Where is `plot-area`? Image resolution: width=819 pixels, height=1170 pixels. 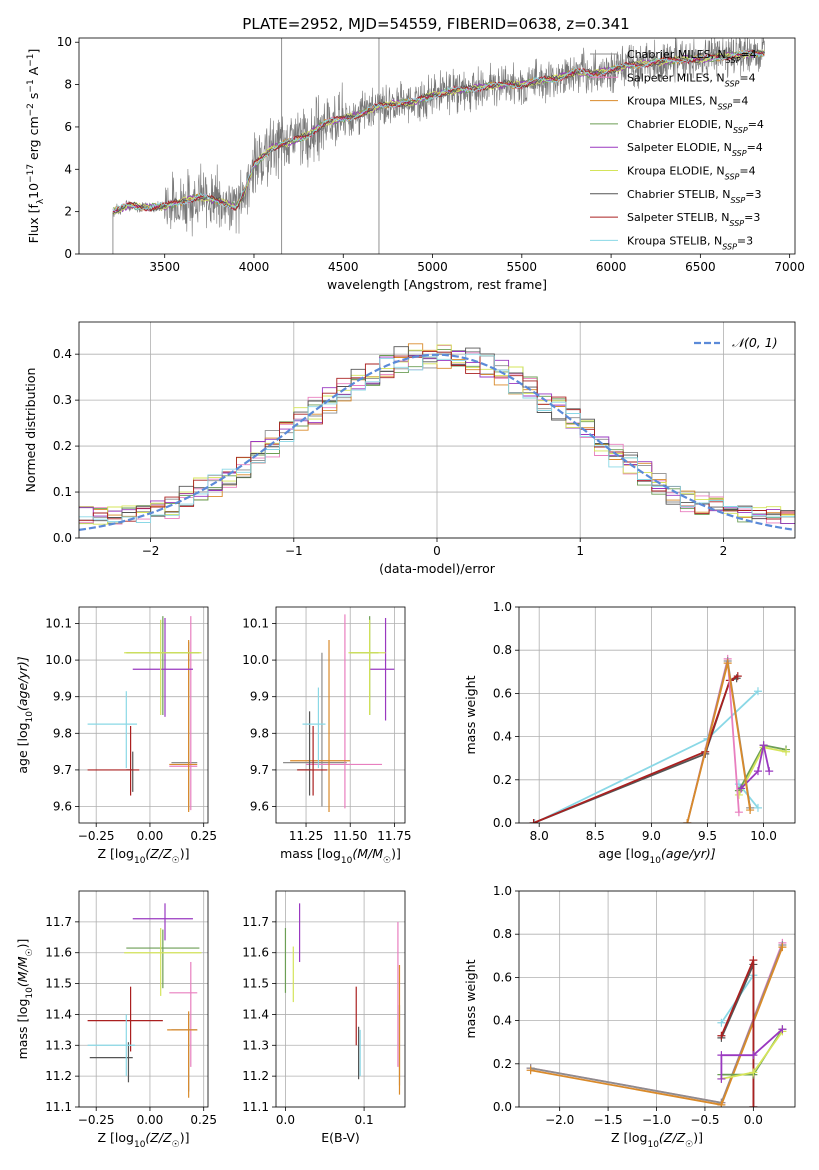 plot-area is located at coordinates (438, 146).